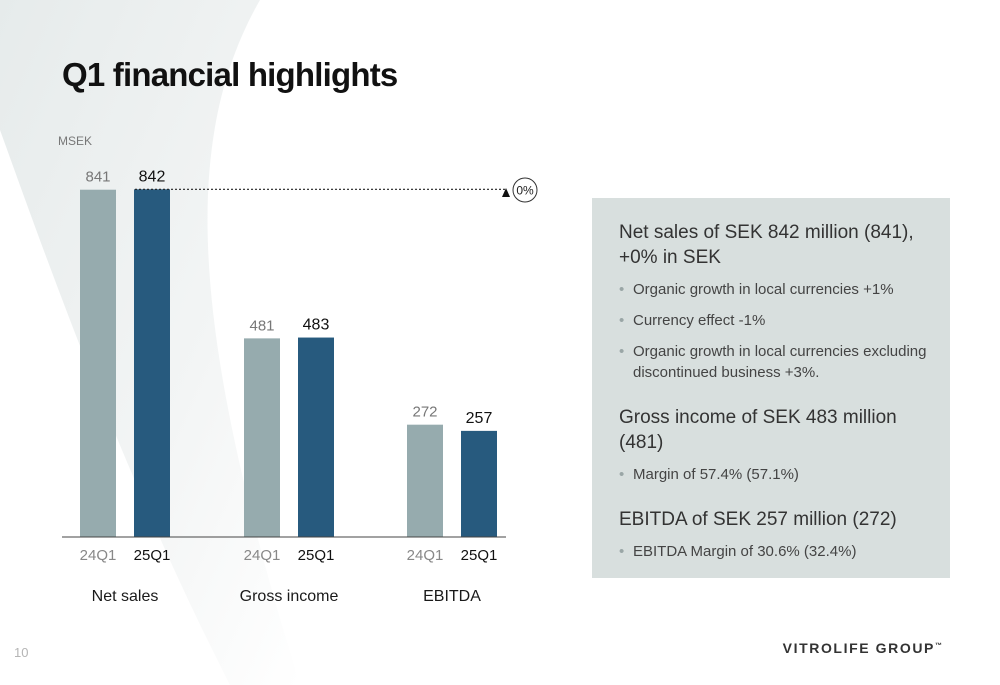 This screenshot has height=685, width=1000. I want to click on change-annotation-circle, so click(525, 190).